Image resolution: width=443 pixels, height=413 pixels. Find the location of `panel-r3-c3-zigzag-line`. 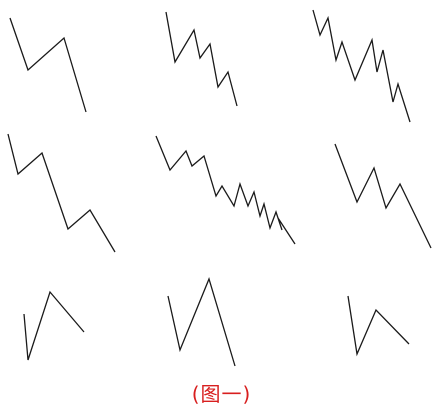

panel-r3-c3-zigzag-line is located at coordinates (378, 326).